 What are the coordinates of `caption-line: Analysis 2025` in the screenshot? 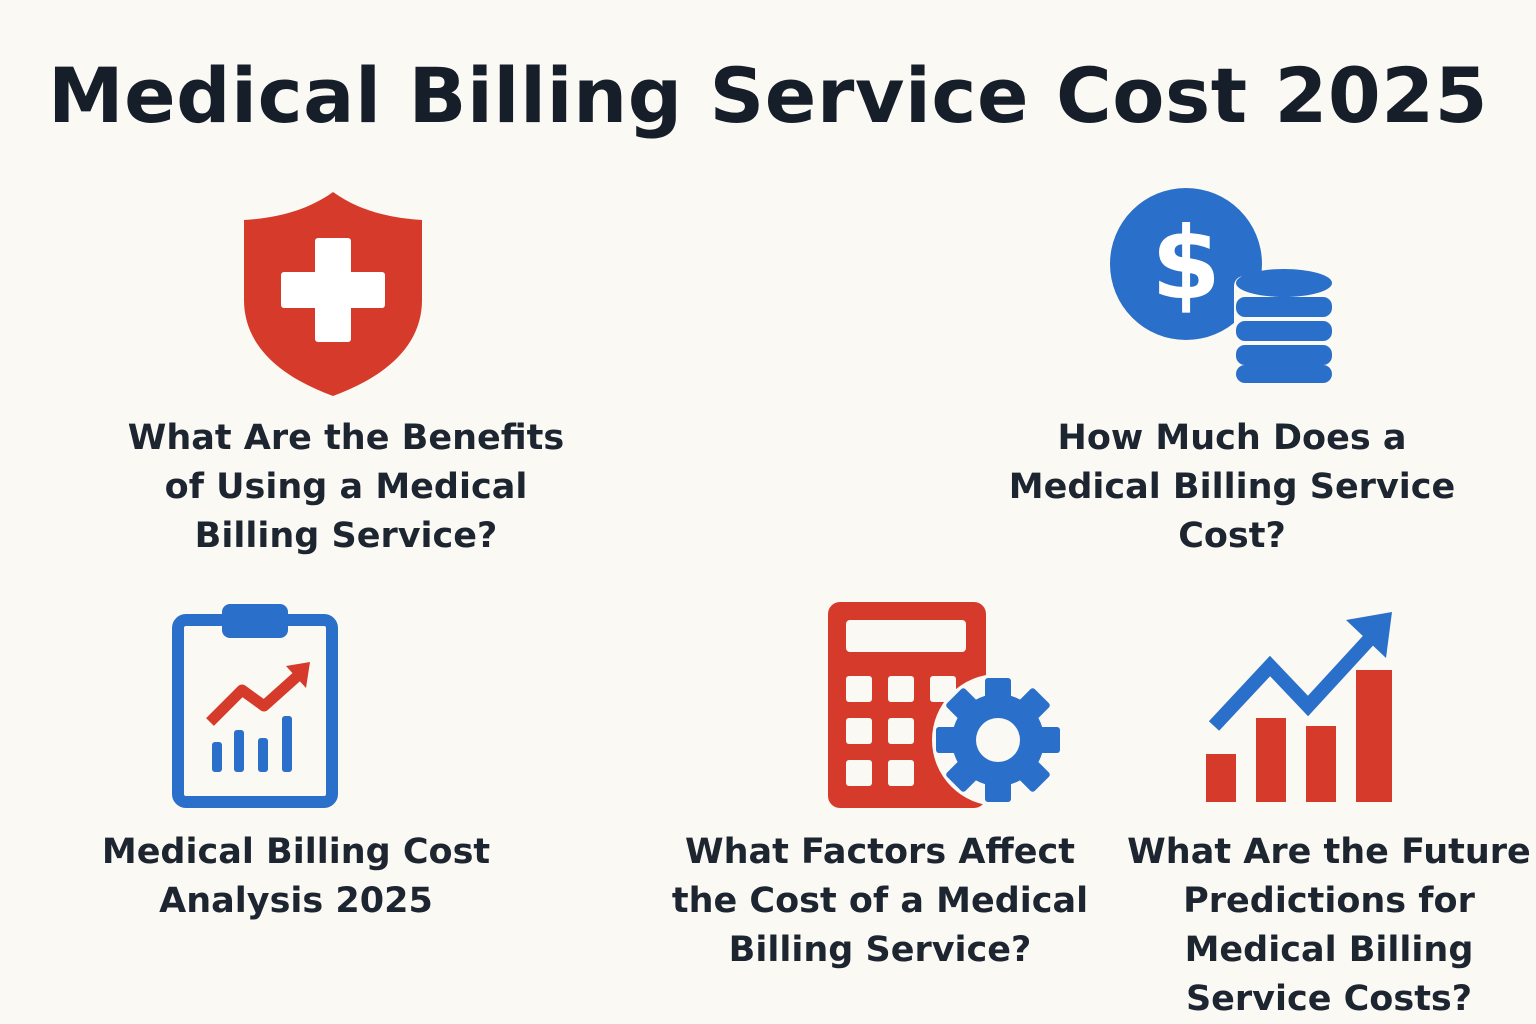 It's located at (296, 901).